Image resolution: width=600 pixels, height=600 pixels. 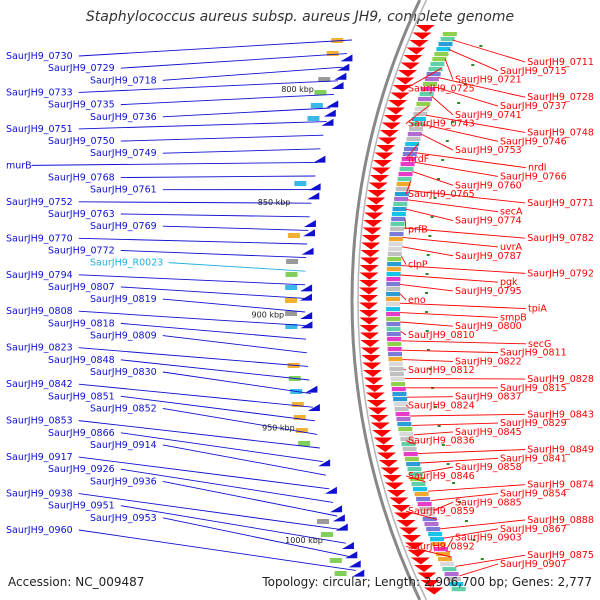 I want to click on gene-label-right: eno, so click(x=417, y=300).